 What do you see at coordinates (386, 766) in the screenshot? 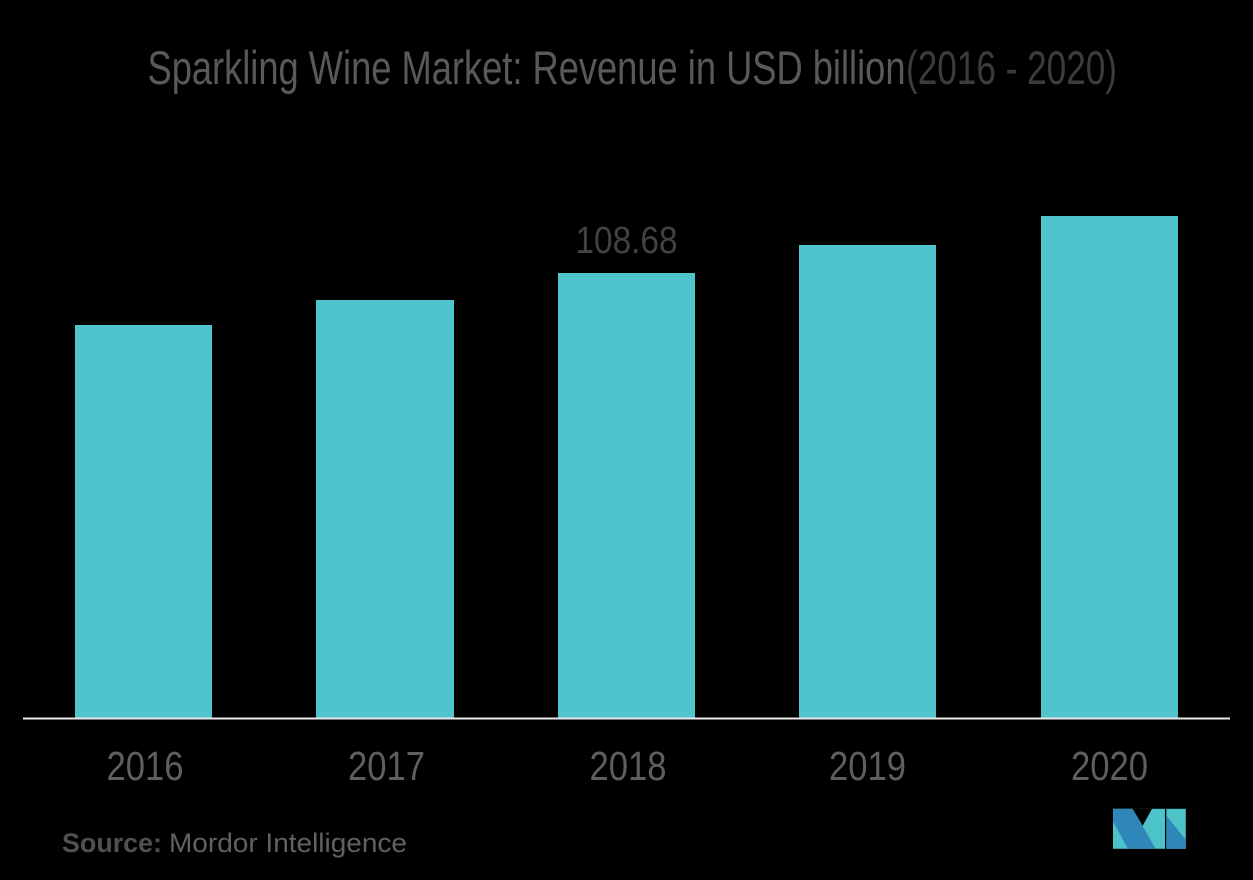
I see `svg-text: 2017` at bounding box center [386, 766].